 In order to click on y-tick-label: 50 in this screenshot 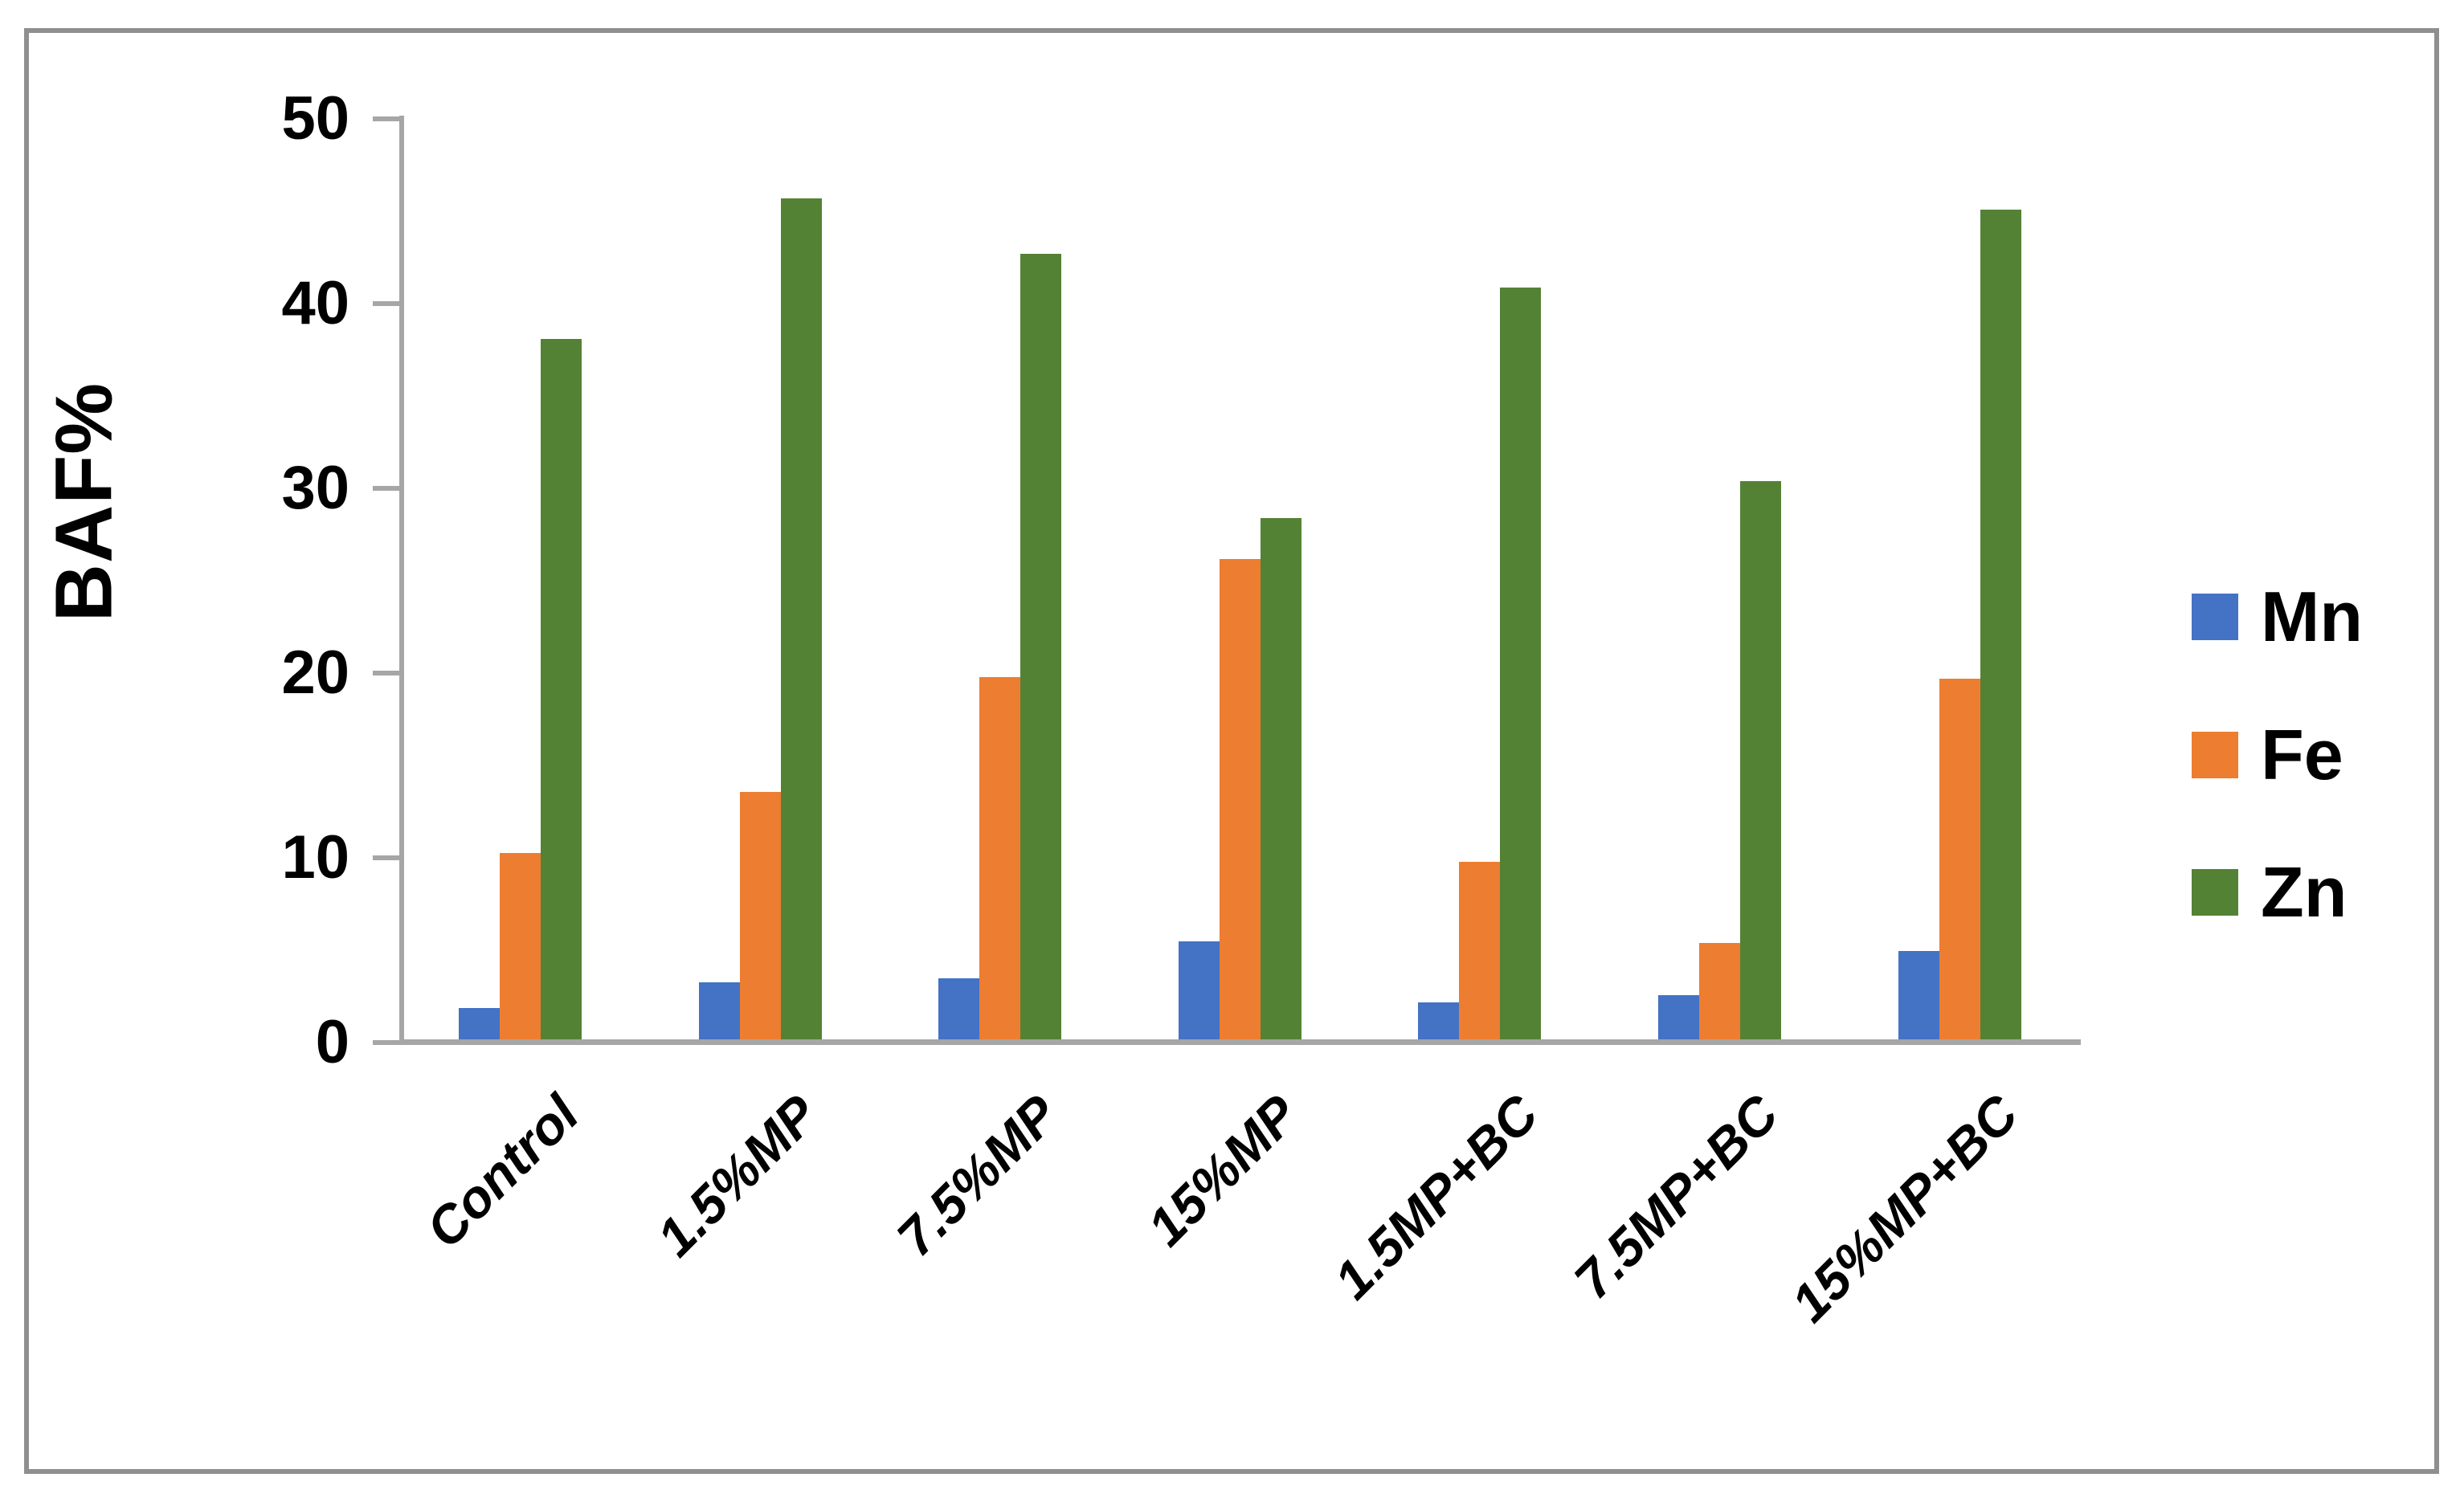, I will do `click(315, 118)`.